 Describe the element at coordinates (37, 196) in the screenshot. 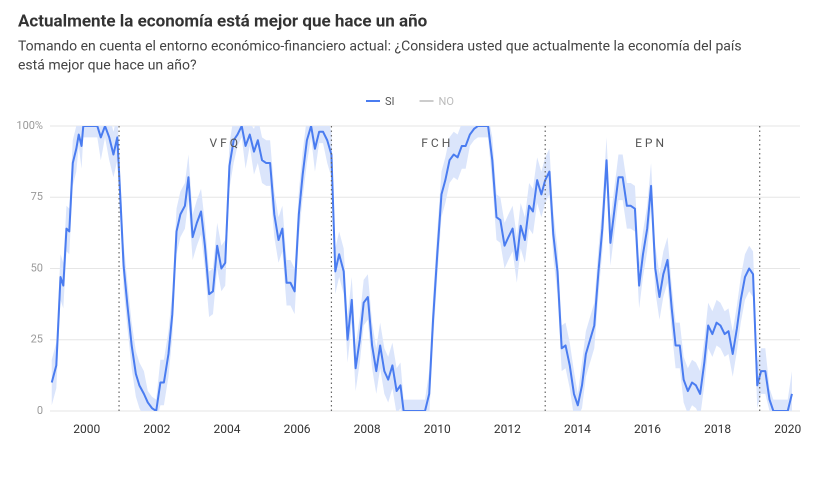

I see `y-tick-label: 75` at that location.